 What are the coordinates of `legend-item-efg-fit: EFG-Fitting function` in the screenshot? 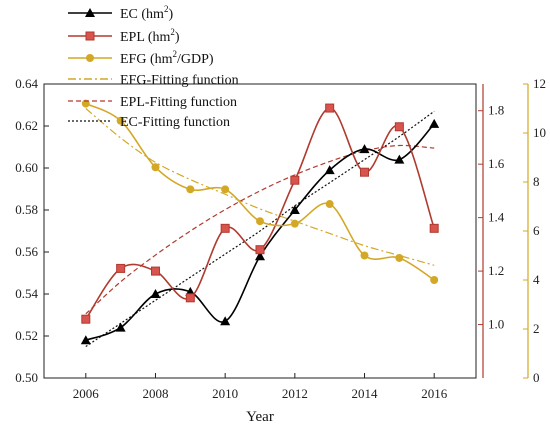 It's located at (153, 80).